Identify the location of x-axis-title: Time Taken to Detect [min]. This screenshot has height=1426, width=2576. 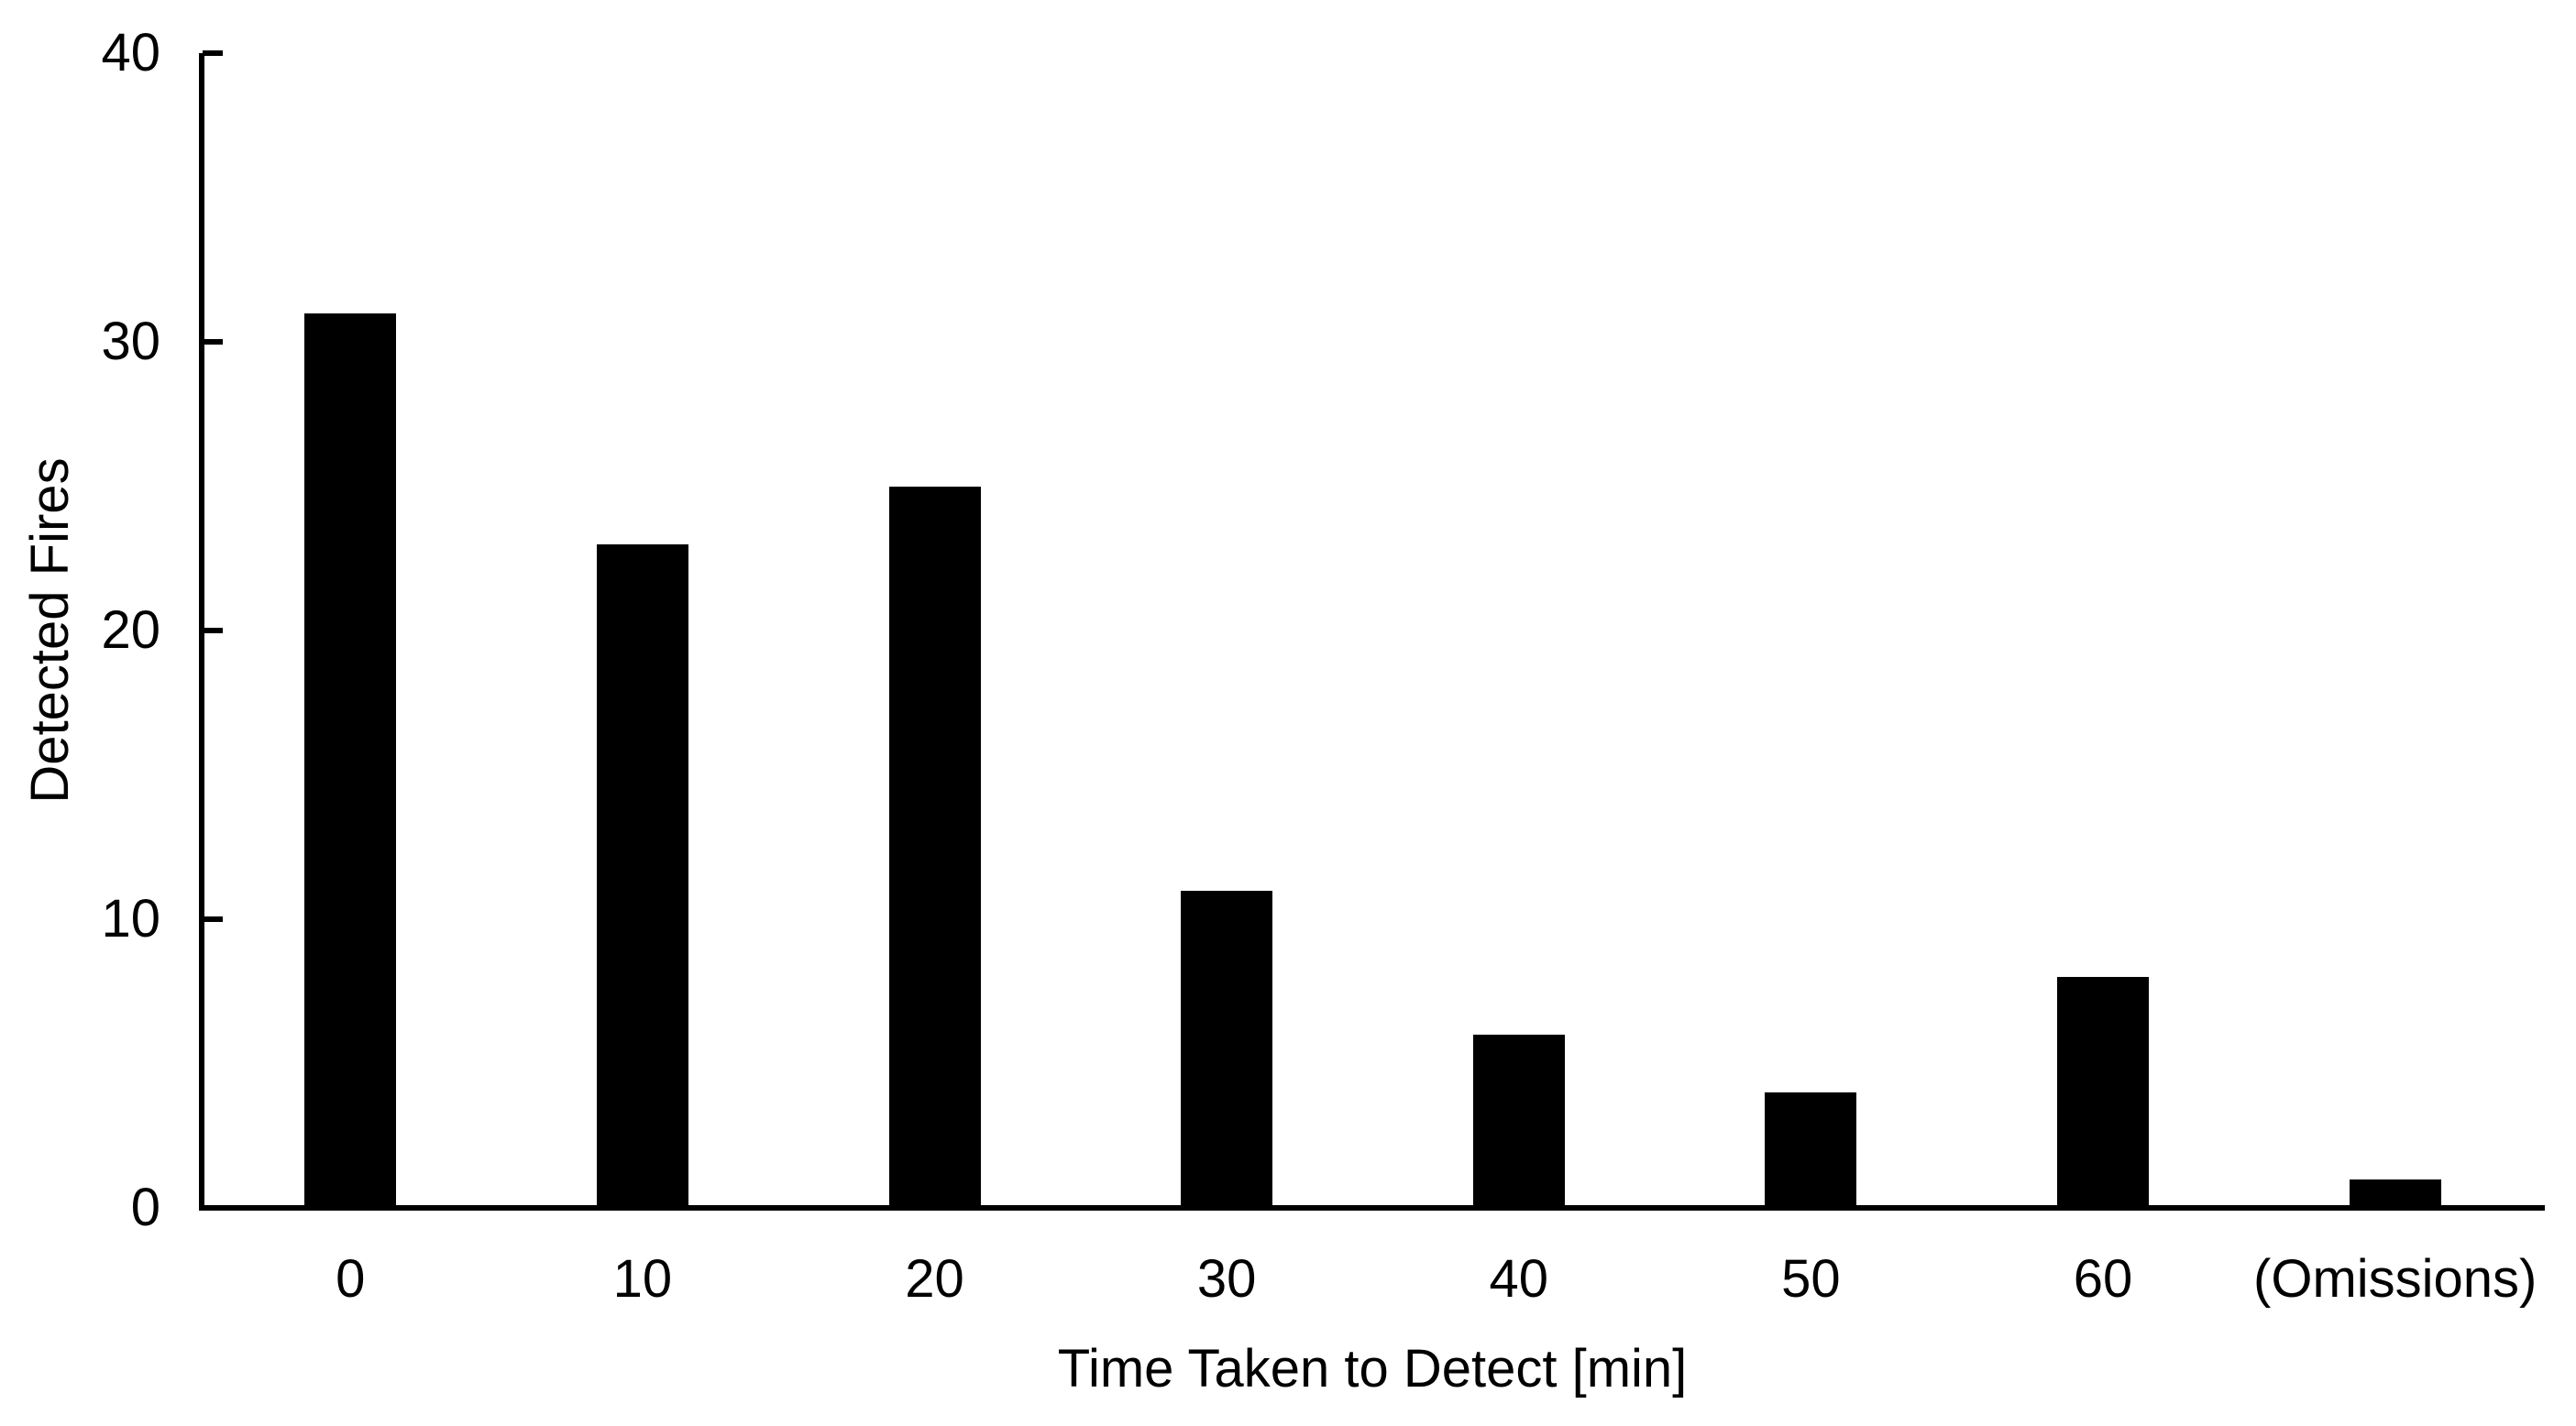
(1373, 1369).